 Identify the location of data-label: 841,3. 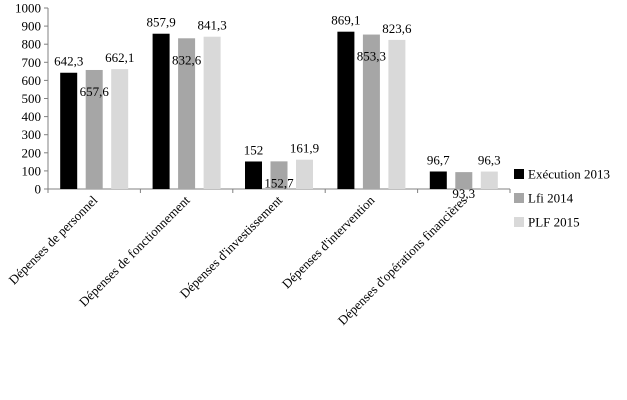
(211, 25).